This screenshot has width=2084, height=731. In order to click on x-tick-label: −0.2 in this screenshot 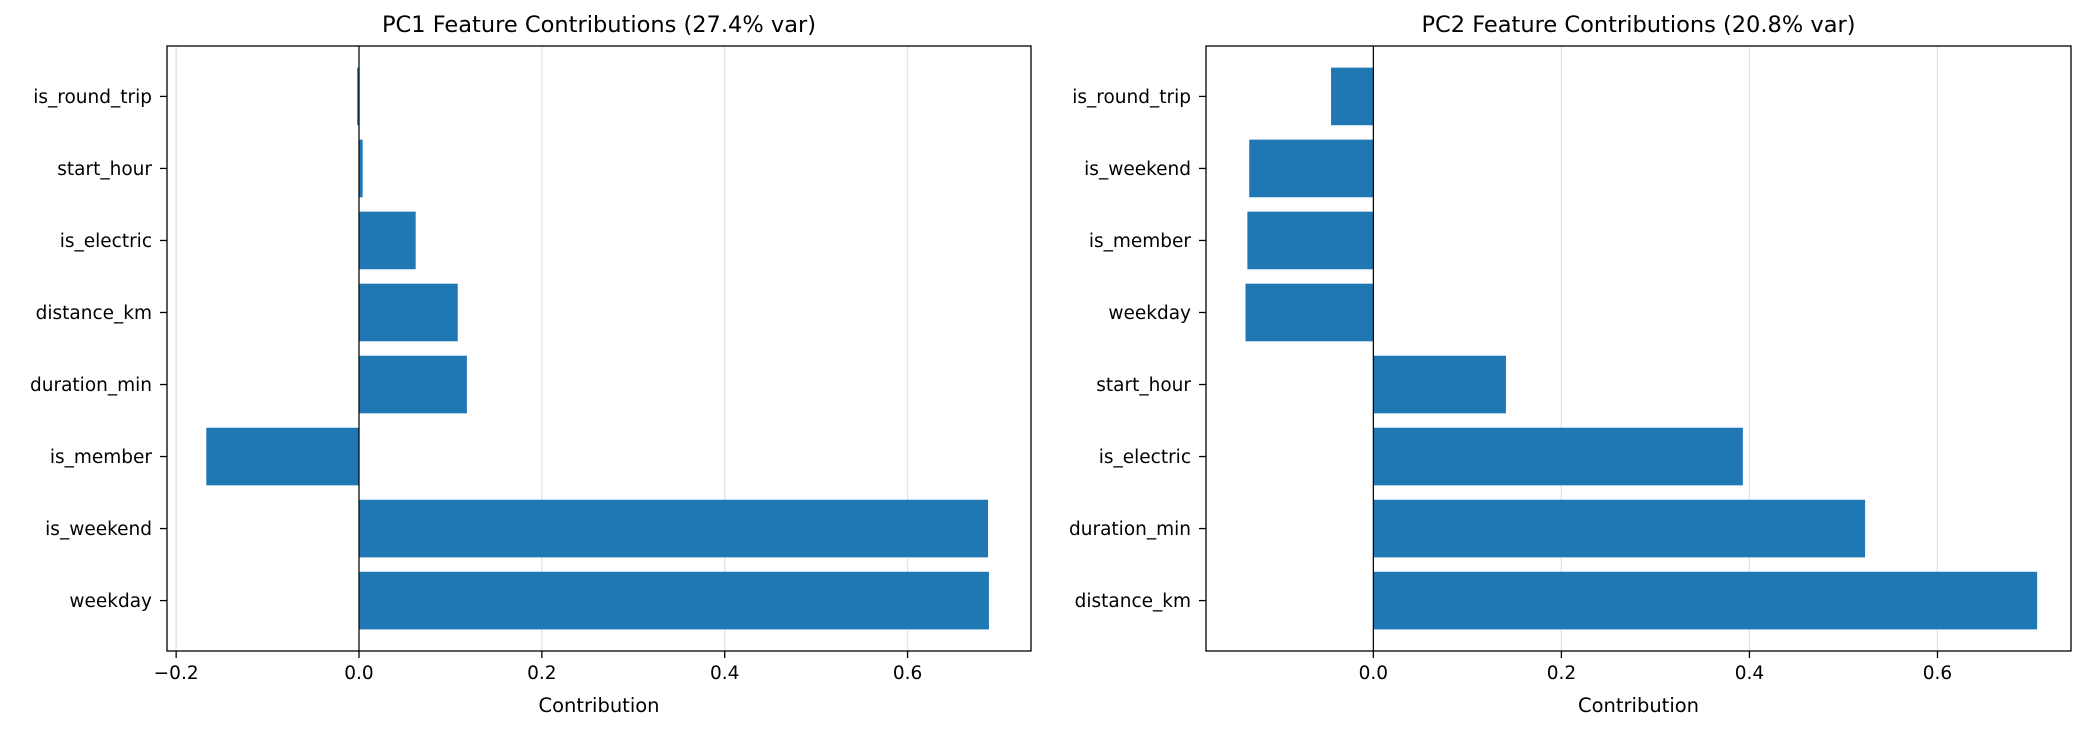, I will do `click(176, 673)`.